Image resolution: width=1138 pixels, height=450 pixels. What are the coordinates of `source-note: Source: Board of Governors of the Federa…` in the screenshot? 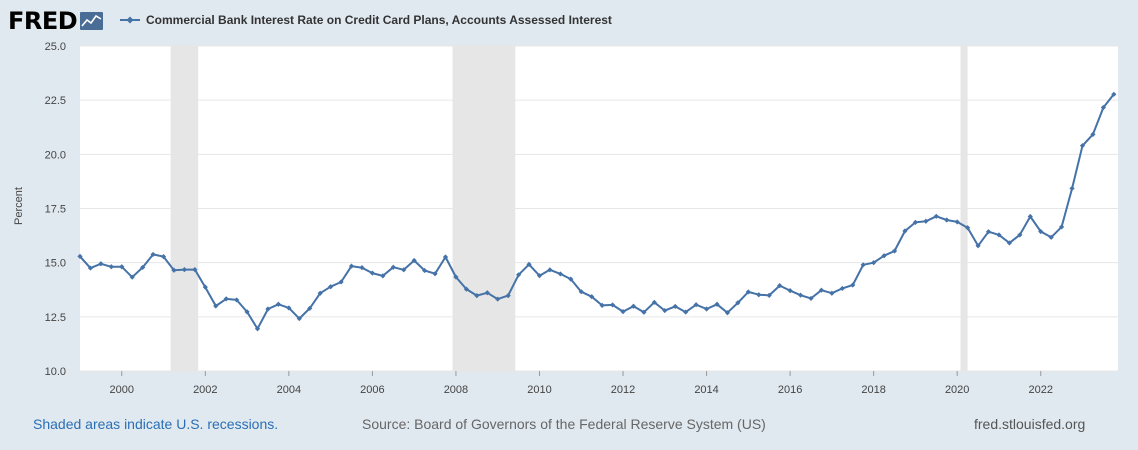 It's located at (564, 424).